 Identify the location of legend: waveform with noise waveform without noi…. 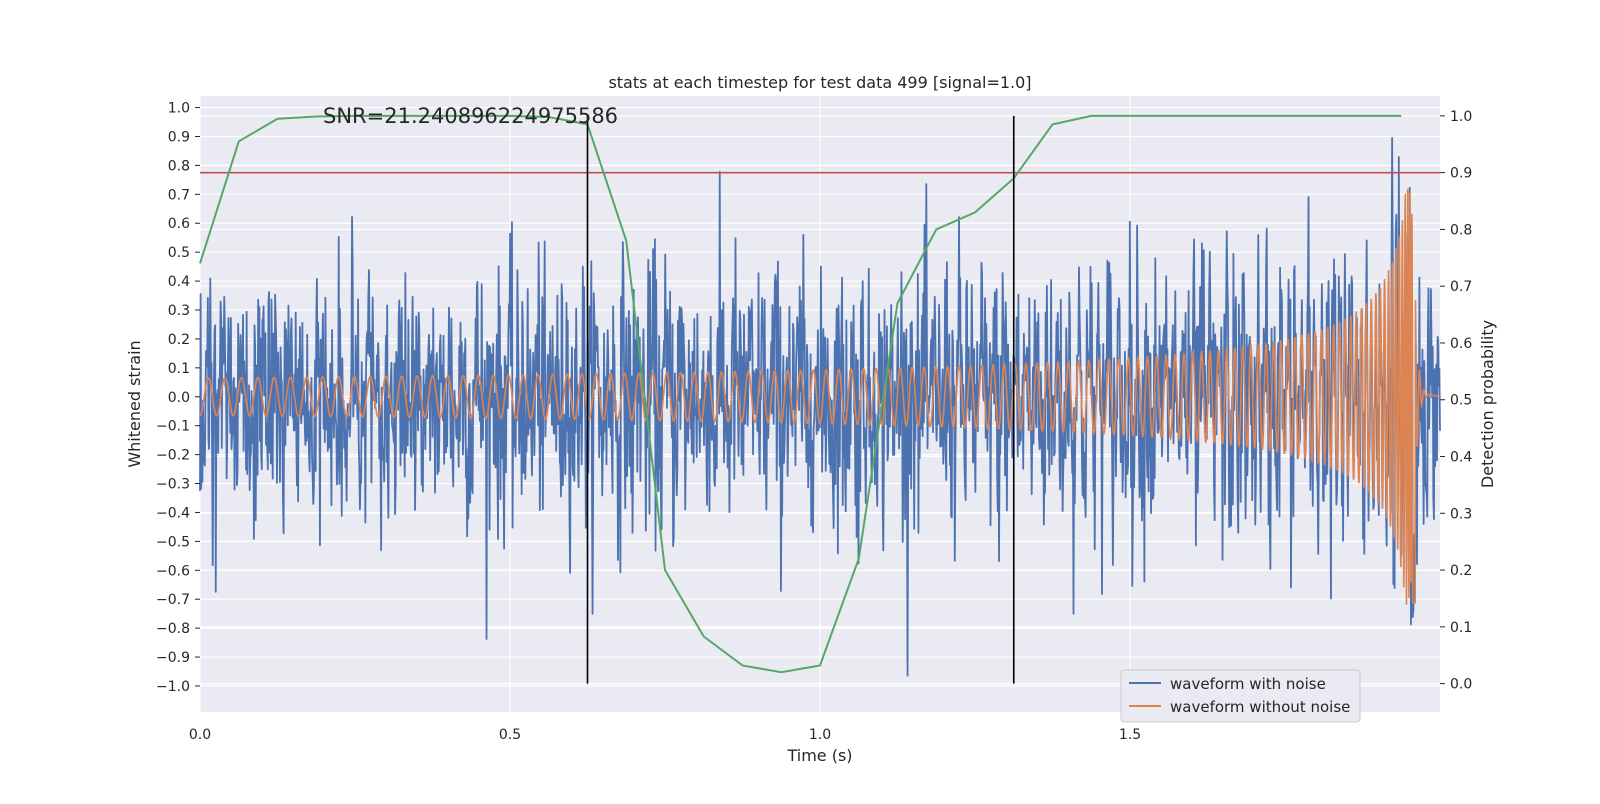
(1240, 696).